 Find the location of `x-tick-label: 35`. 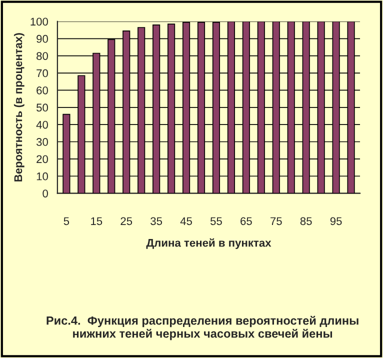

x-tick-label: 35 is located at coordinates (156, 221).